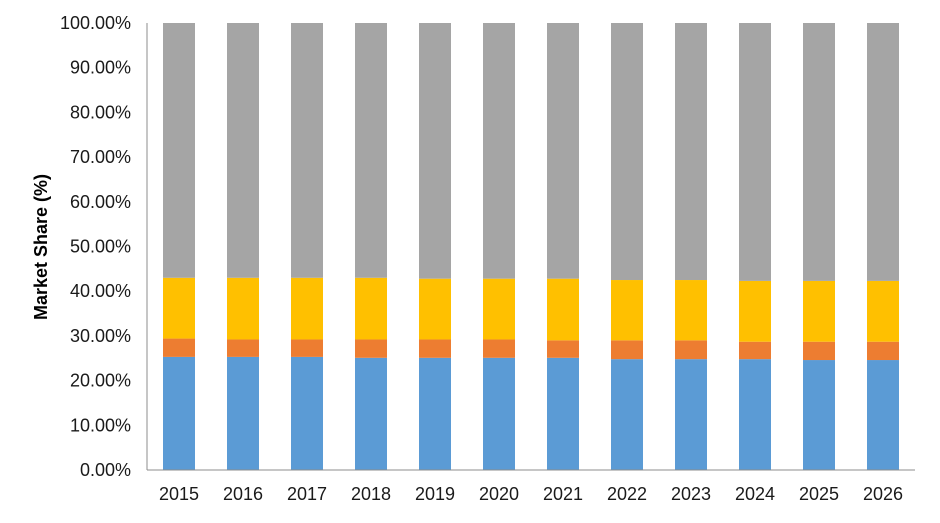  What do you see at coordinates (307, 348) in the screenshot?
I see `bar-segment-2017-s2` at bounding box center [307, 348].